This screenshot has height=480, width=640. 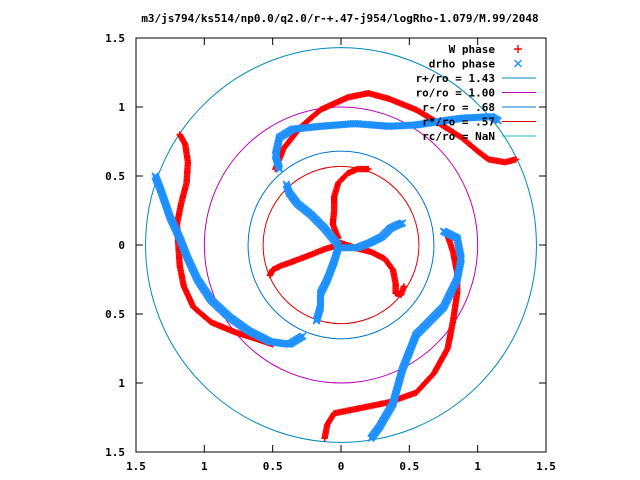 What do you see at coordinates (121, 107) in the screenshot?
I see `y-tick-label-5: 1` at bounding box center [121, 107].